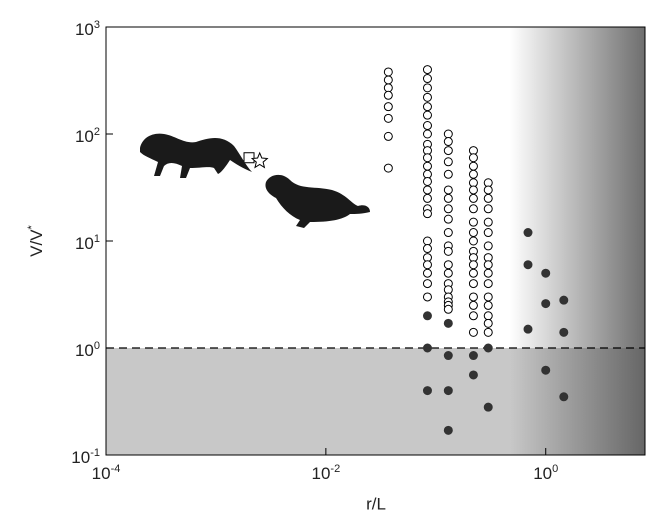 Image resolution: width=649 pixels, height=516 pixels. What do you see at coordinates (85, 457) in the screenshot?
I see `y-tick-label: 10⁻¹` at bounding box center [85, 457].